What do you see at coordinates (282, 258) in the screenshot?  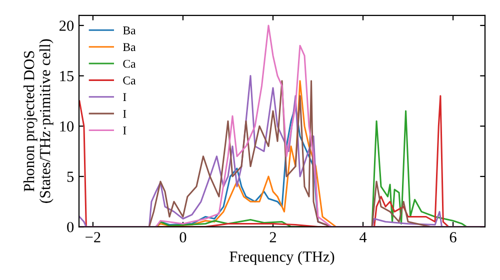 I see `x-axis-title: Frequency (THz)` at bounding box center [282, 258].